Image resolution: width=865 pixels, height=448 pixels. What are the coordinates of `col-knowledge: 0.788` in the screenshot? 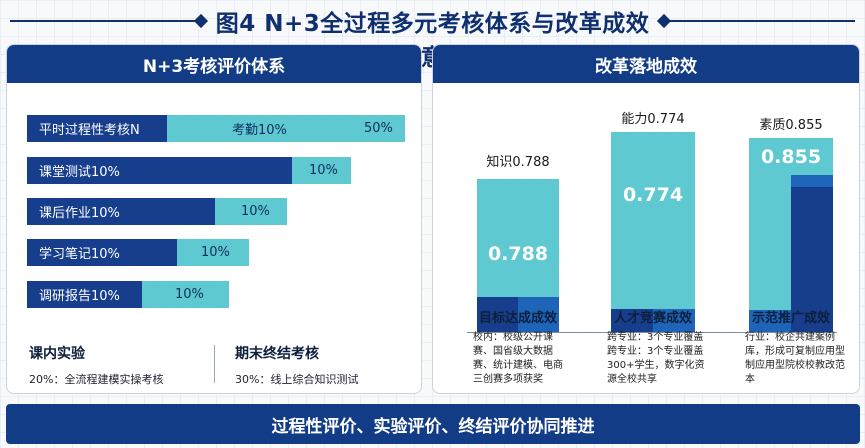 It's located at (518, 255).